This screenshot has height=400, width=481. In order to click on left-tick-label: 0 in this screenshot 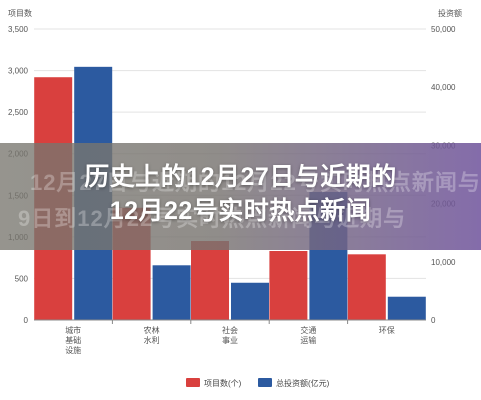, I will do `click(26, 320)`.